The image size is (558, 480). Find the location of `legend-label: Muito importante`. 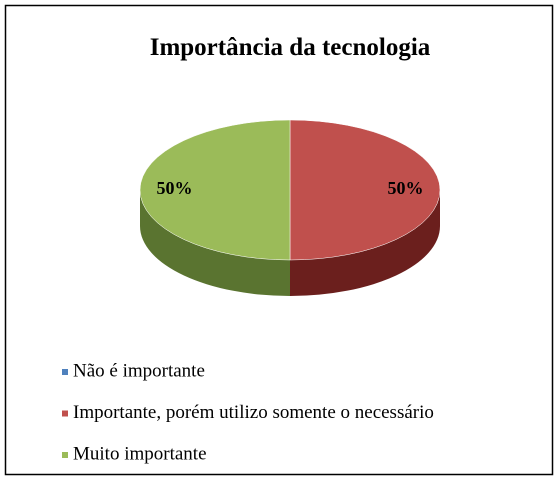

legend-label: Muito importante is located at coordinates (140, 453).